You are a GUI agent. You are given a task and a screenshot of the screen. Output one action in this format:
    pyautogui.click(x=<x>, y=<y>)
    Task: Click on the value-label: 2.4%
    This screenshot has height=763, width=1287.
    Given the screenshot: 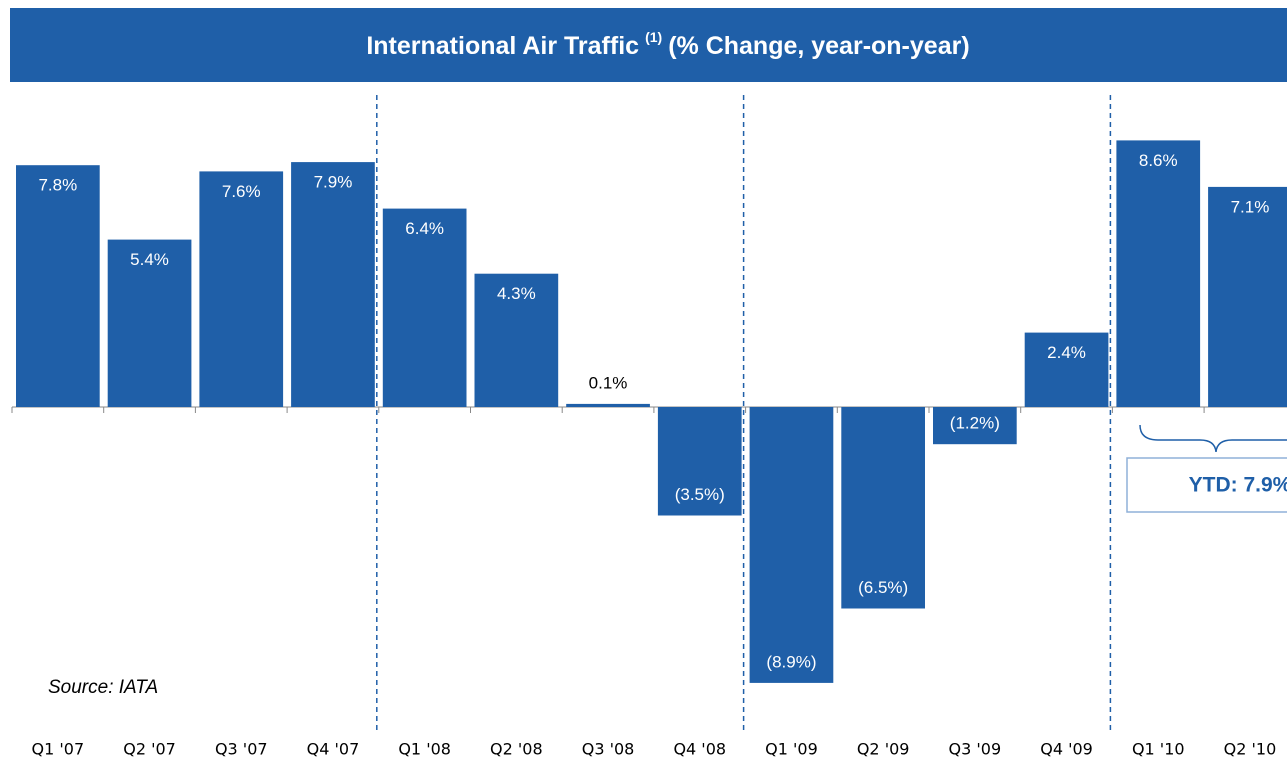 What is the action you would take?
    pyautogui.click(x=1066, y=352)
    